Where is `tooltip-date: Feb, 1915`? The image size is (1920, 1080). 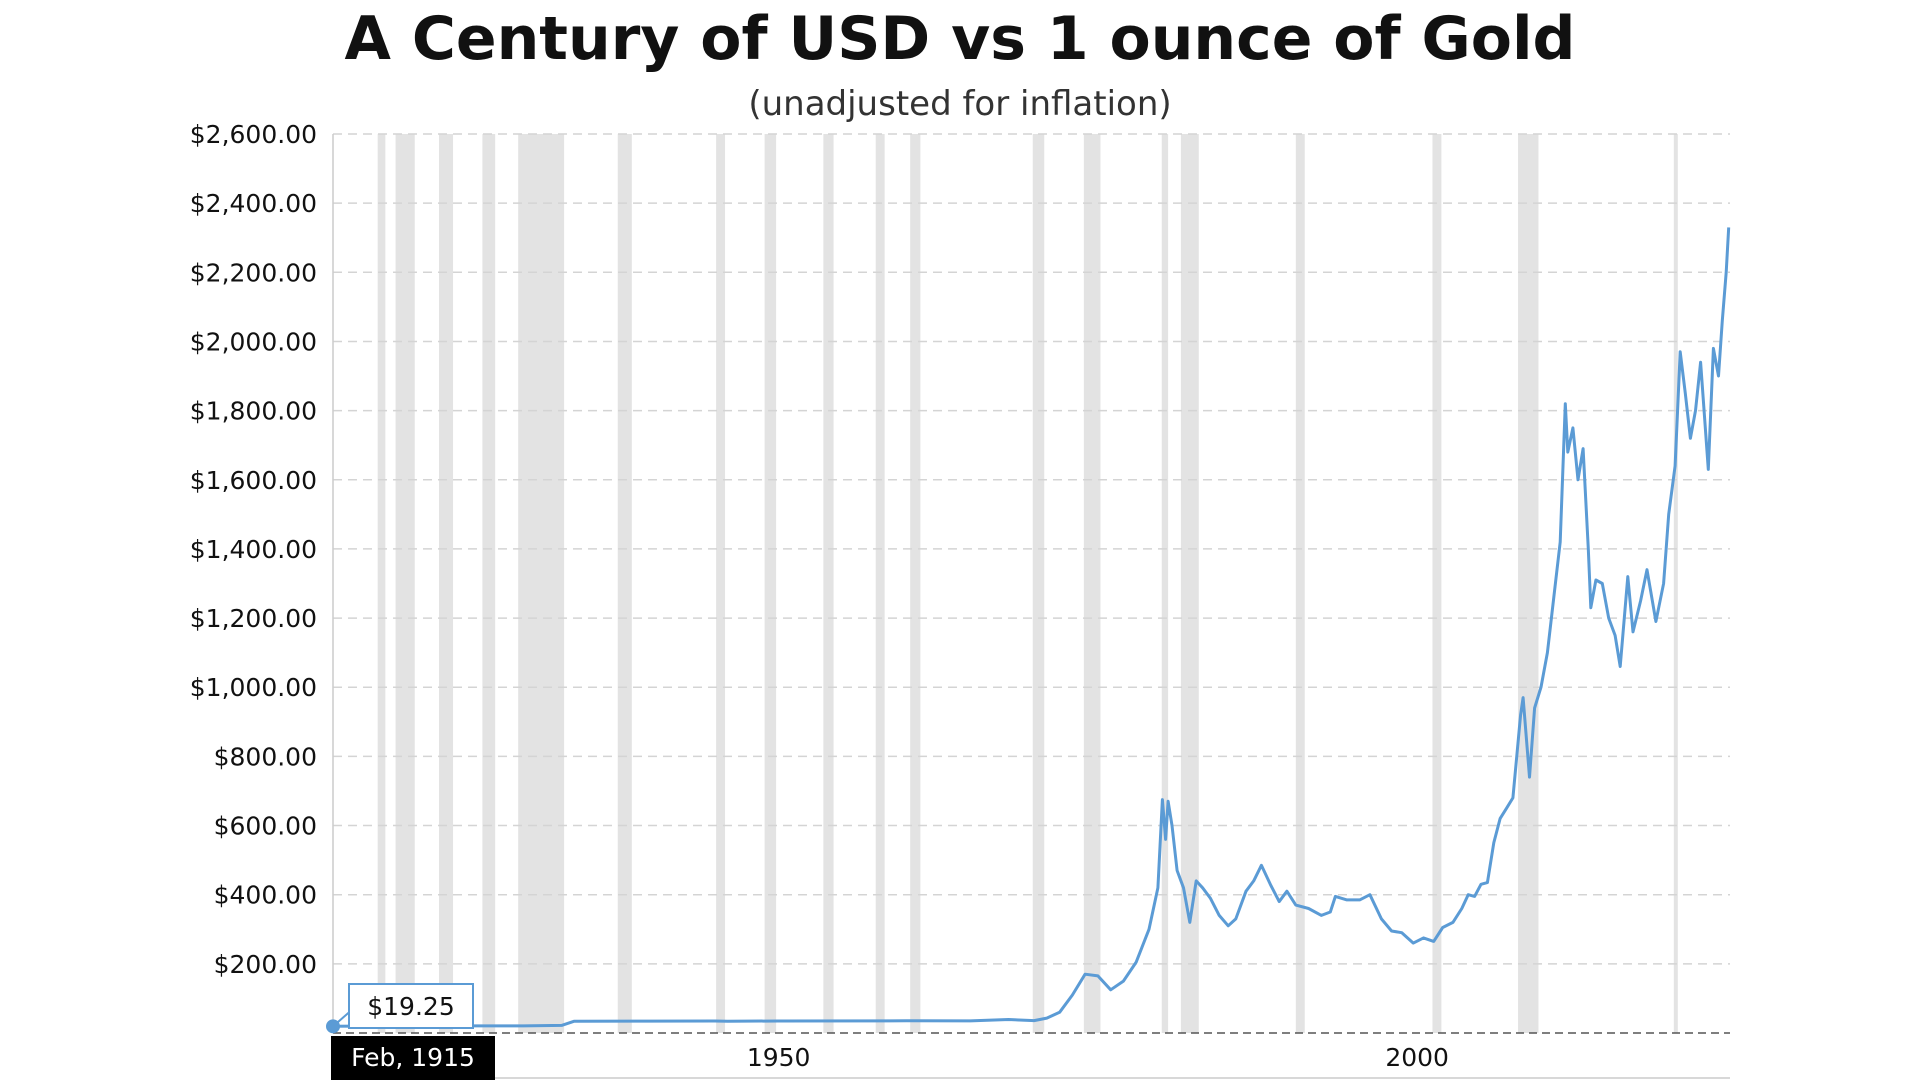
tooltip-date: Feb, 1915 is located at coordinates (413, 1057).